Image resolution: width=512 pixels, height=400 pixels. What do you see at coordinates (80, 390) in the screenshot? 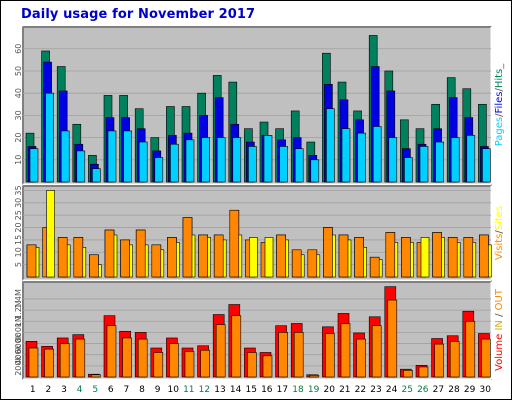
I see `x-tick-label: 4` at bounding box center [80, 390].